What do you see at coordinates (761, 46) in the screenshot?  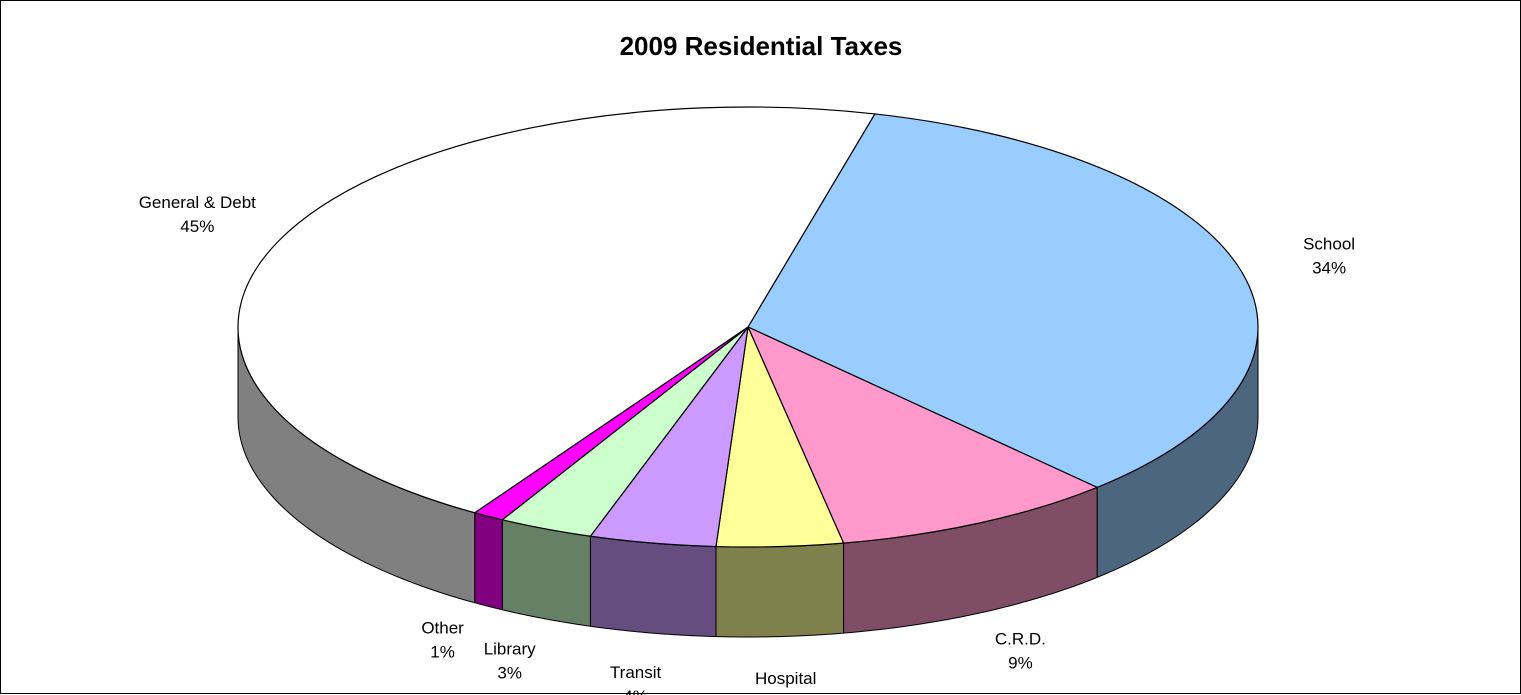 I see `chart-title: 2009 Residential Taxes` at bounding box center [761, 46].